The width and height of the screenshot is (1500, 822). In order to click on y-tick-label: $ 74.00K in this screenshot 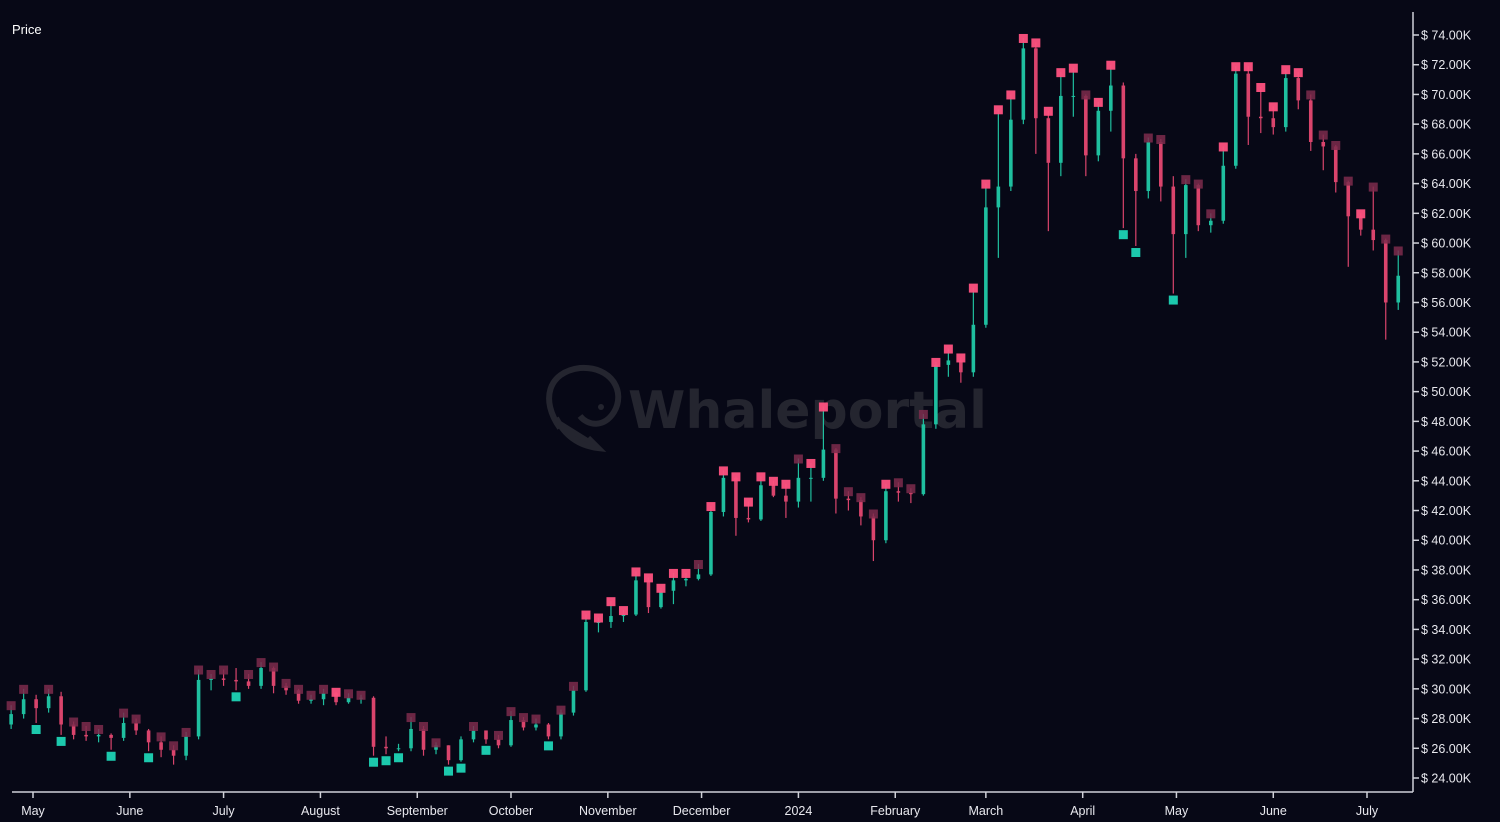, I will do `click(1446, 36)`.